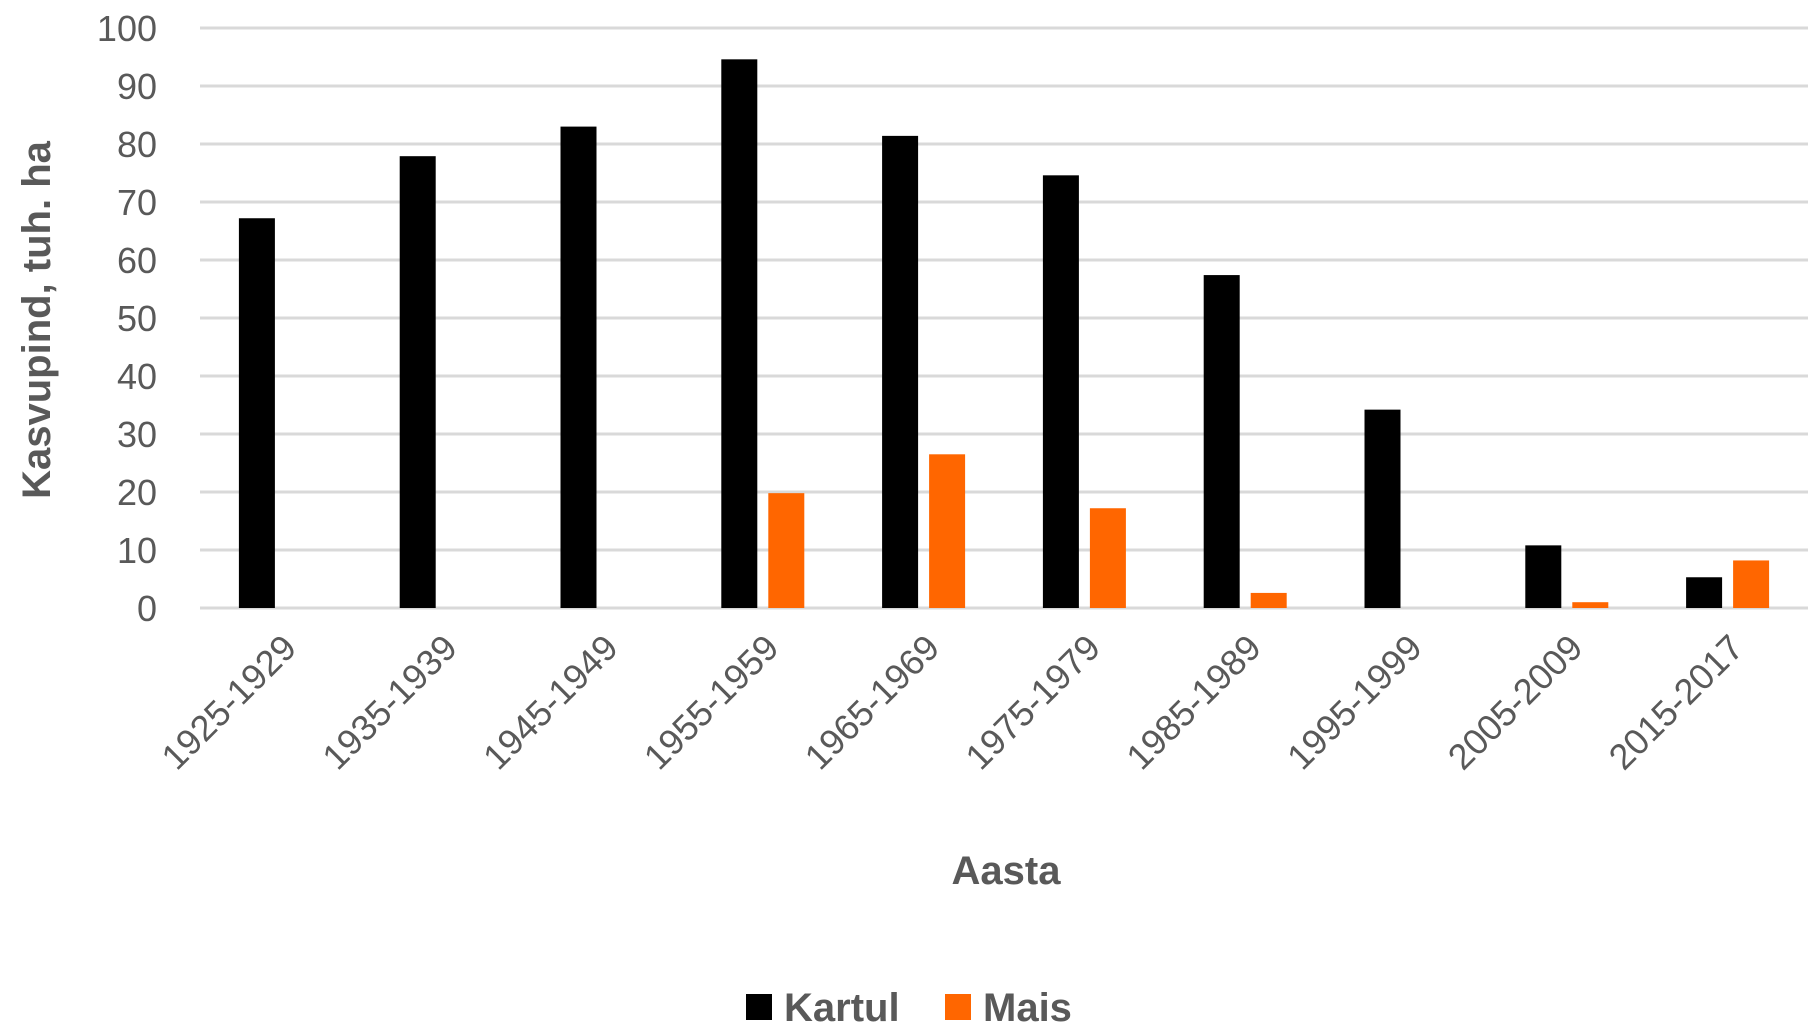 This screenshot has height=1024, width=1808. Describe the element at coordinates (1543, 576) in the screenshot. I see `bar-kartul-2005-2009` at that location.